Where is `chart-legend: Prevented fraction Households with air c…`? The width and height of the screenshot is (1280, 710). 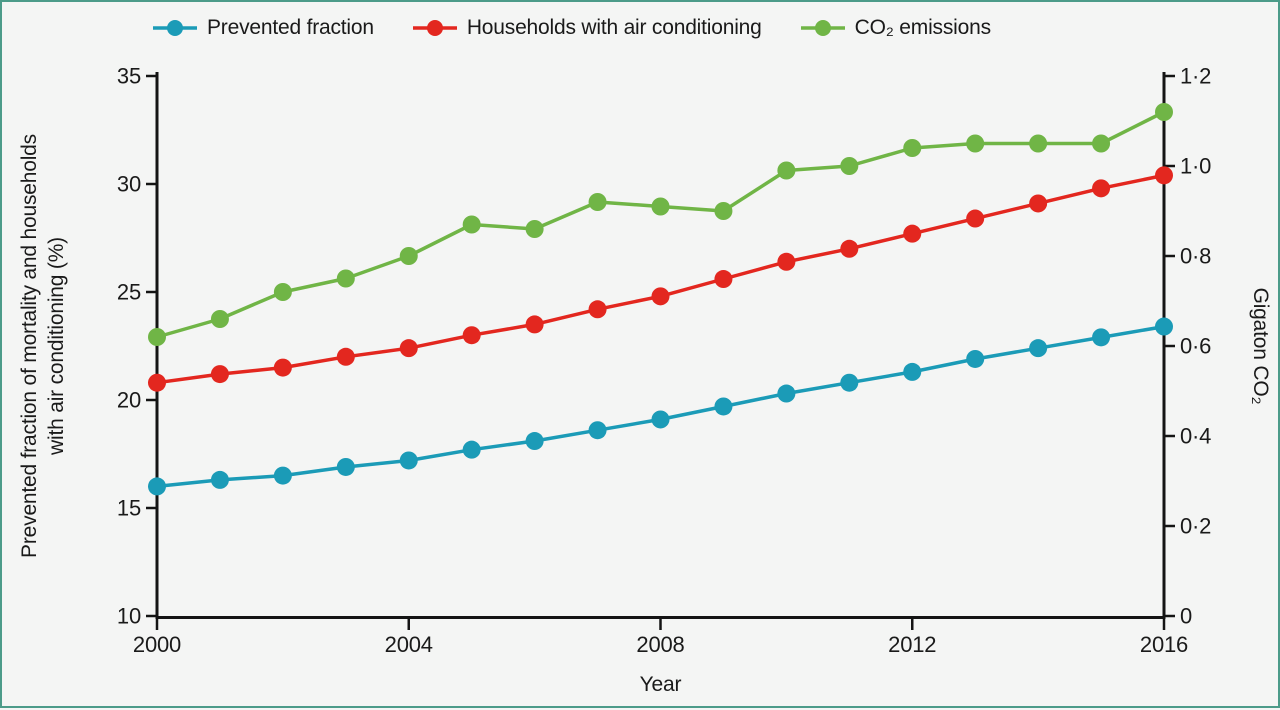 chart-legend: Prevented fraction Households with air c… is located at coordinates (571, 28).